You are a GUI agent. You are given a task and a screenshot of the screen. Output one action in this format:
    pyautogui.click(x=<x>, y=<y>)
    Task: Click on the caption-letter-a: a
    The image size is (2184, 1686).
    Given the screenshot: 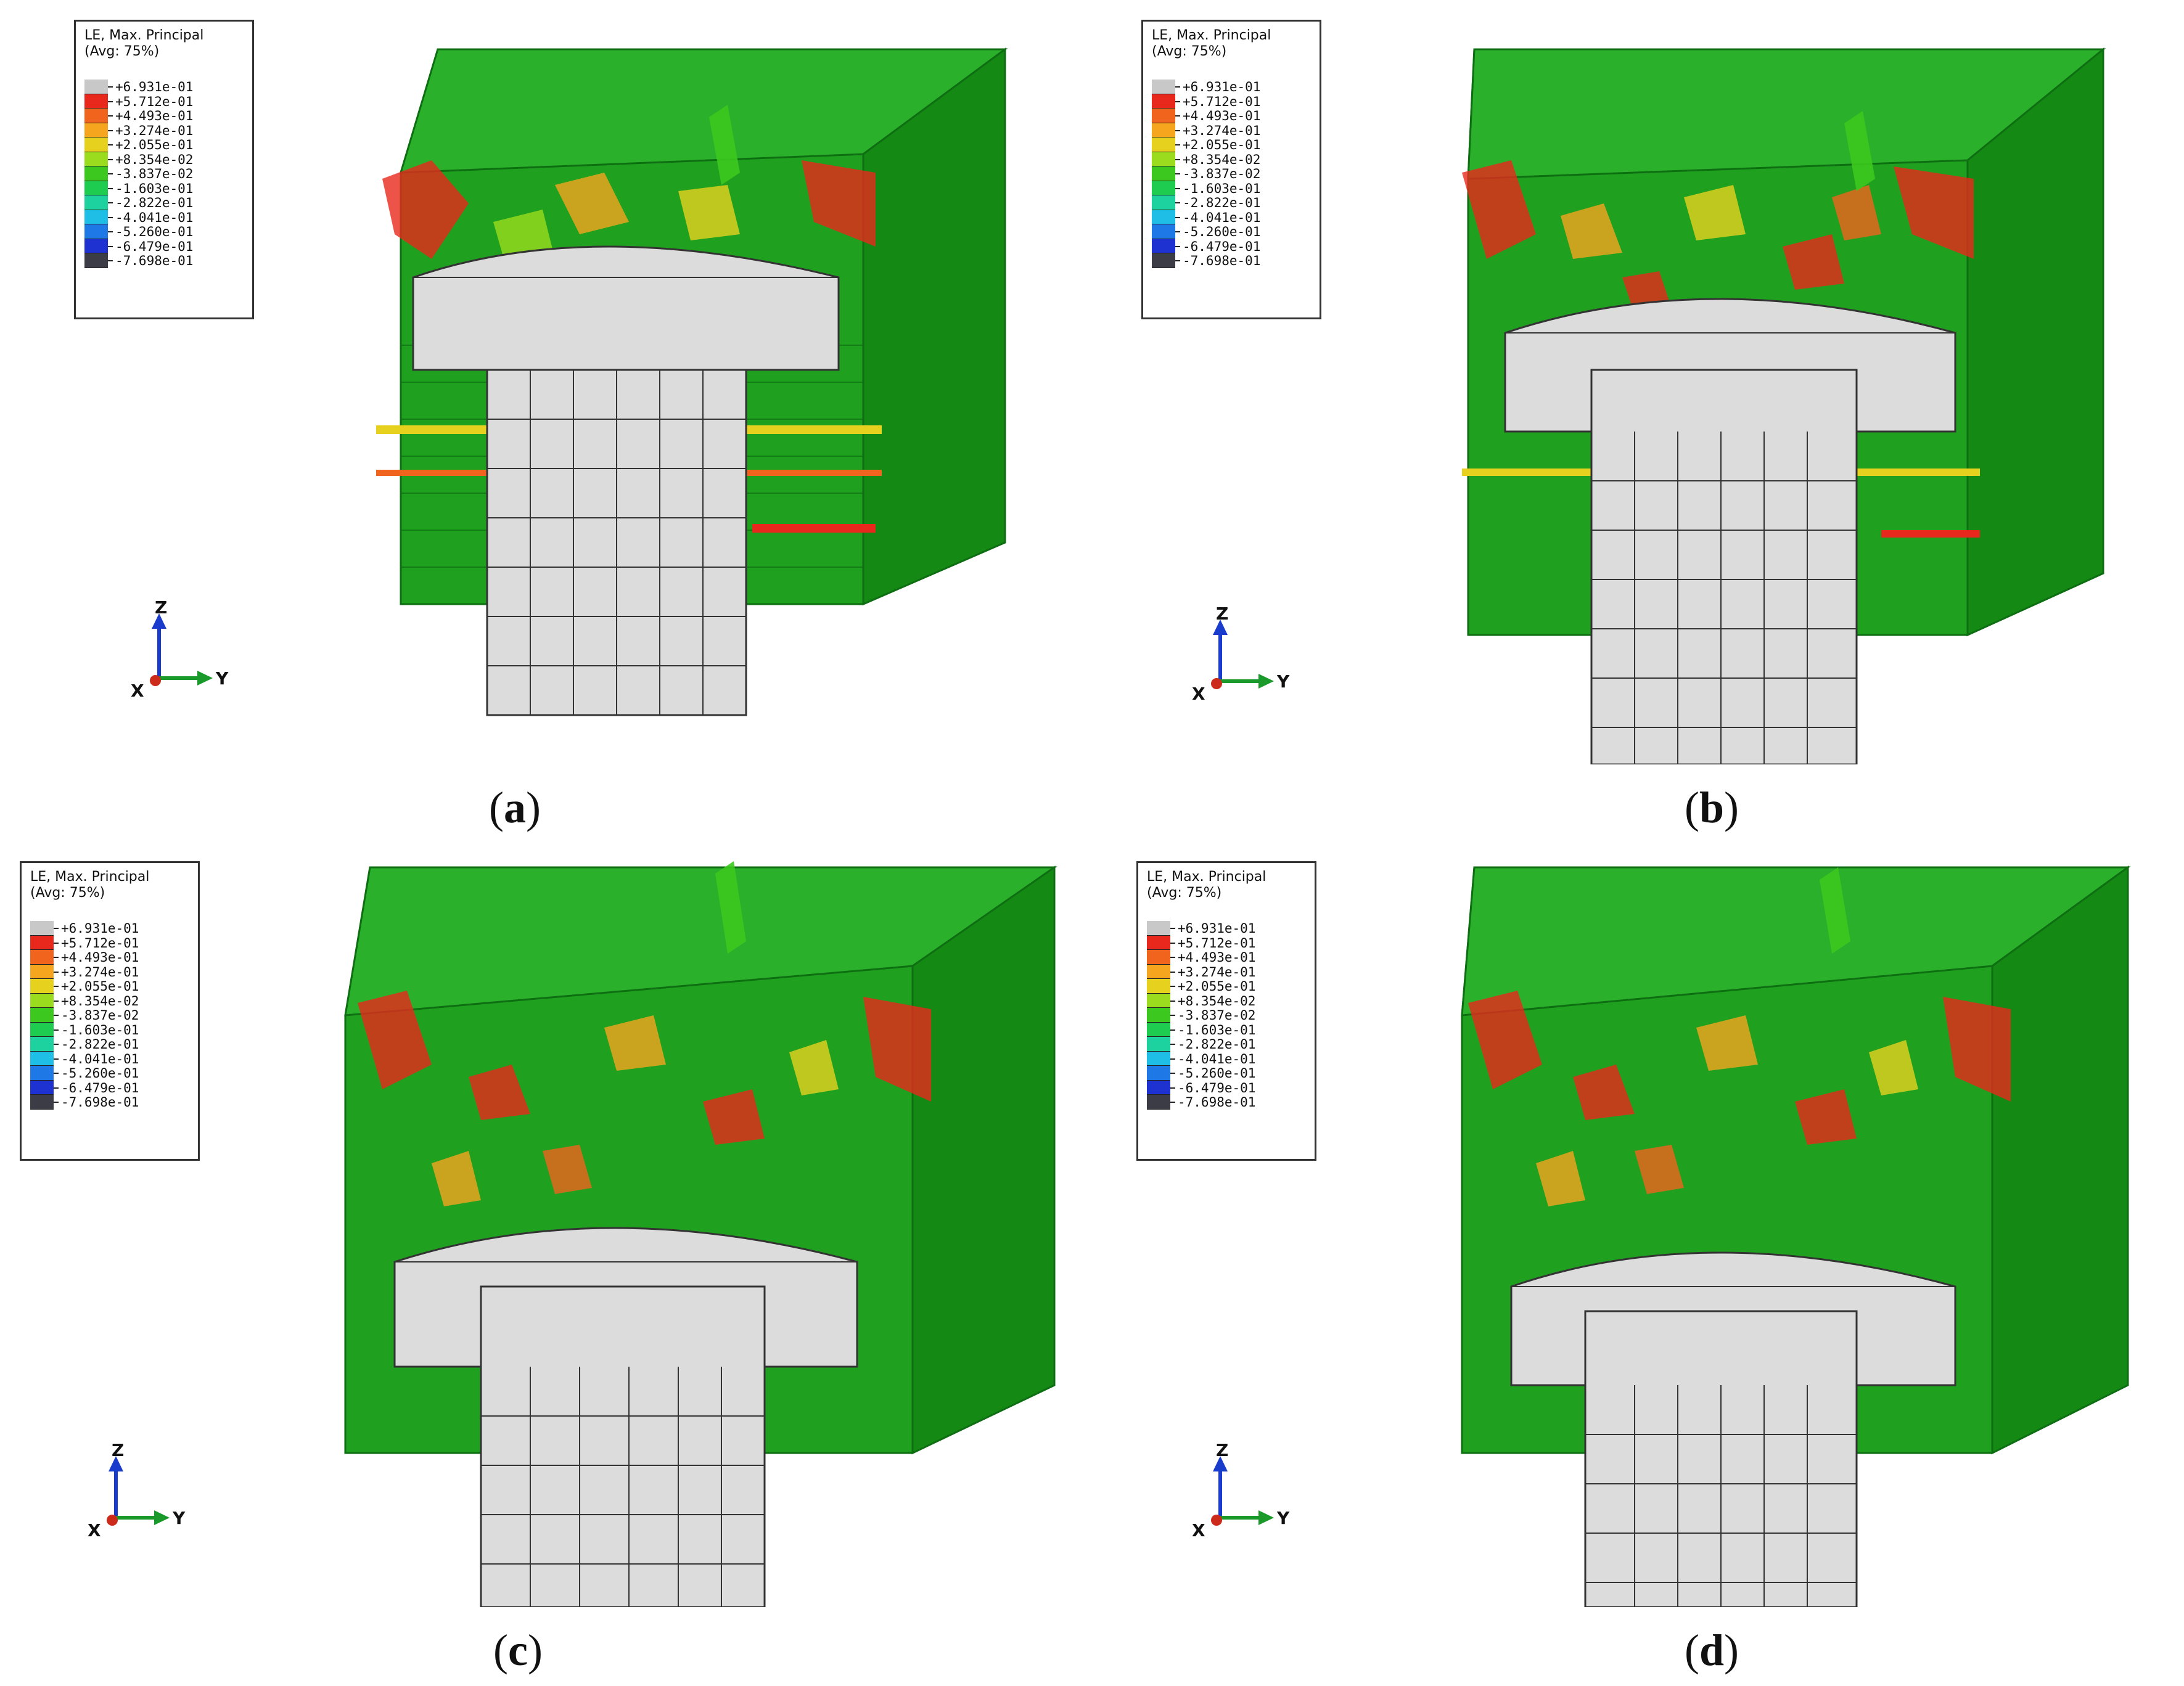 What is the action you would take?
    pyautogui.click(x=515, y=807)
    